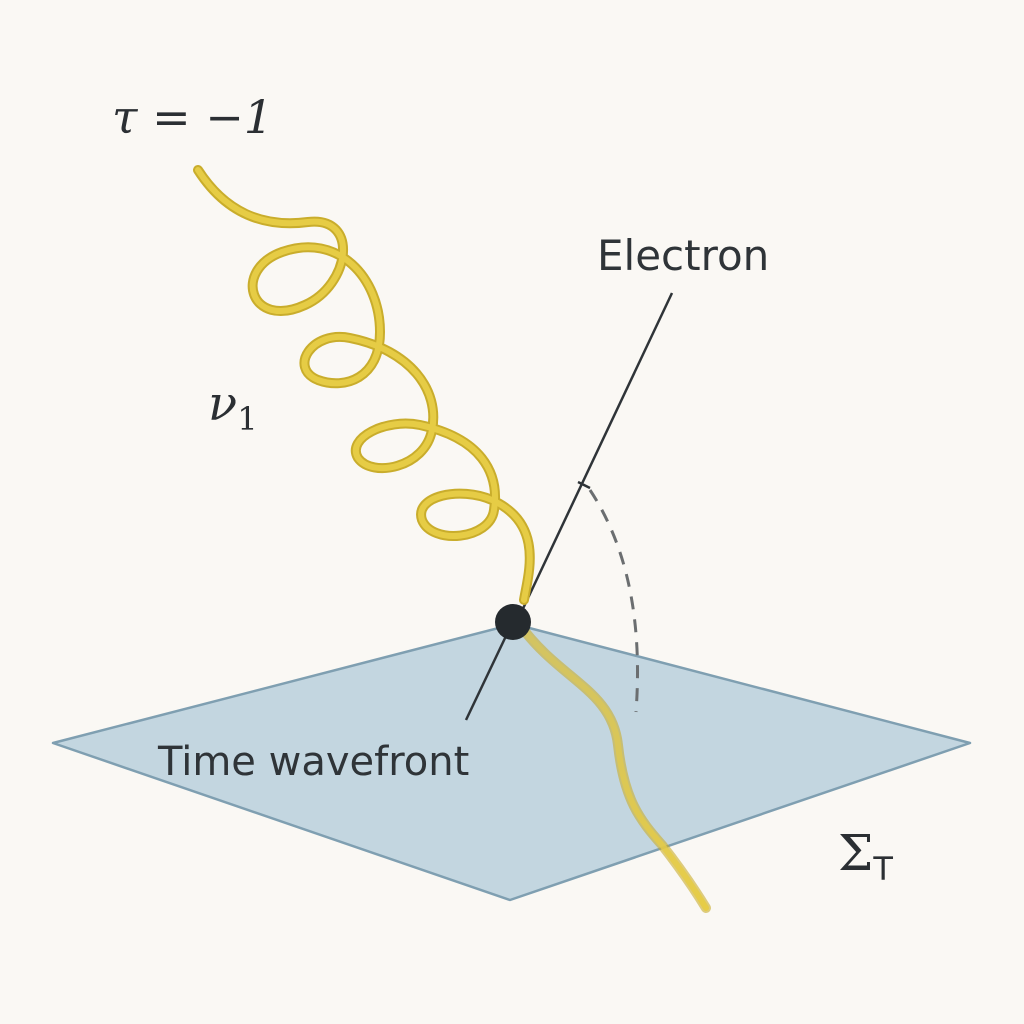 The image size is (1024, 1024). Describe the element at coordinates (222, 404) in the screenshot. I see `worldline-label-main: ν` at that location.